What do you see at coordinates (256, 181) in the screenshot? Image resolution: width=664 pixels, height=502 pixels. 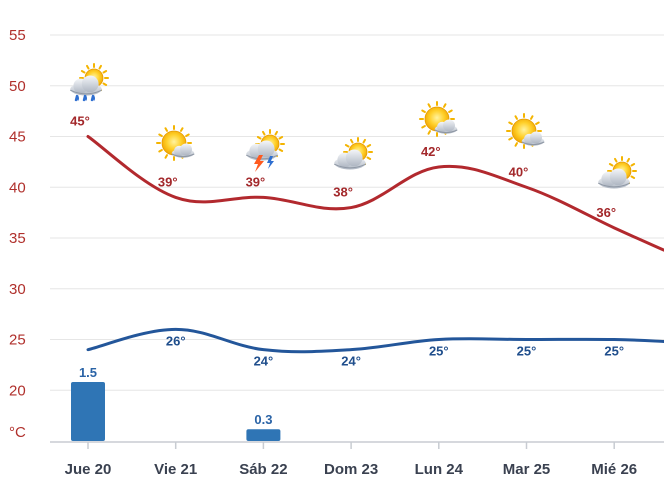 I see `high-temp-label: 39°` at bounding box center [256, 181].